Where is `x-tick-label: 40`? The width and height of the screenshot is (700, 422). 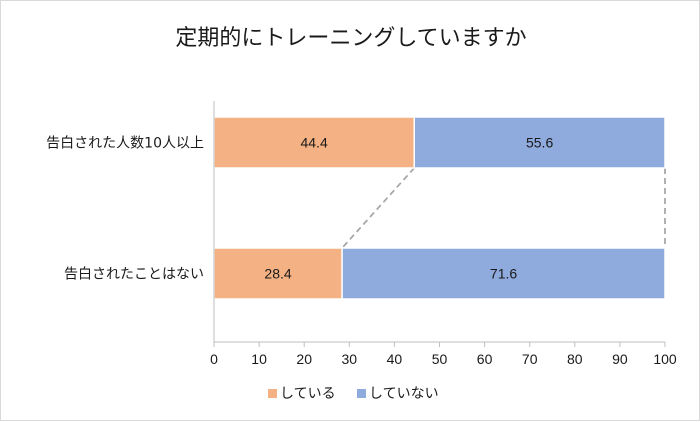 x-tick-label: 40 is located at coordinates (395, 359).